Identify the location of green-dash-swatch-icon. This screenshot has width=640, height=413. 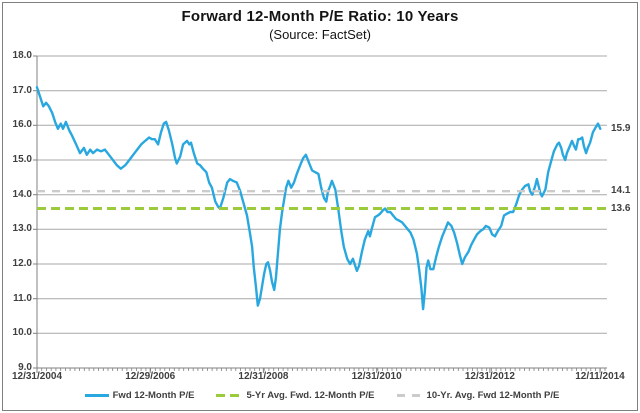
(229, 395).